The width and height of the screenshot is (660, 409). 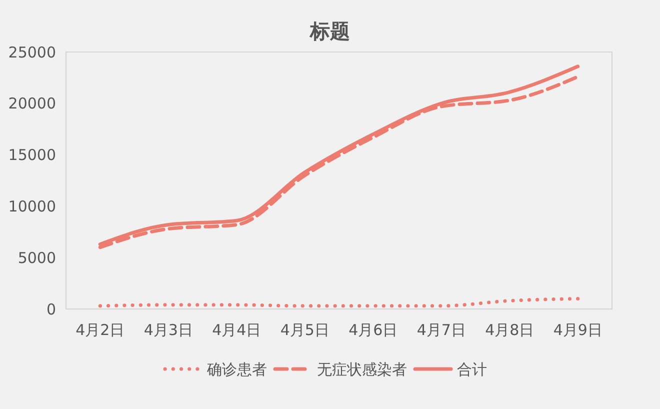 What do you see at coordinates (32, 103) in the screenshot?
I see `y-tick-label: 20000` at bounding box center [32, 103].